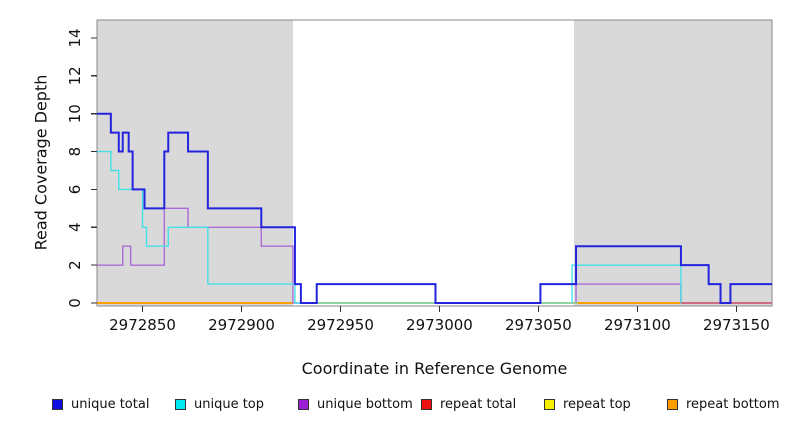 This screenshot has height=432, width=792. I want to click on legend-item-unique-top: unique top, so click(236, 404).